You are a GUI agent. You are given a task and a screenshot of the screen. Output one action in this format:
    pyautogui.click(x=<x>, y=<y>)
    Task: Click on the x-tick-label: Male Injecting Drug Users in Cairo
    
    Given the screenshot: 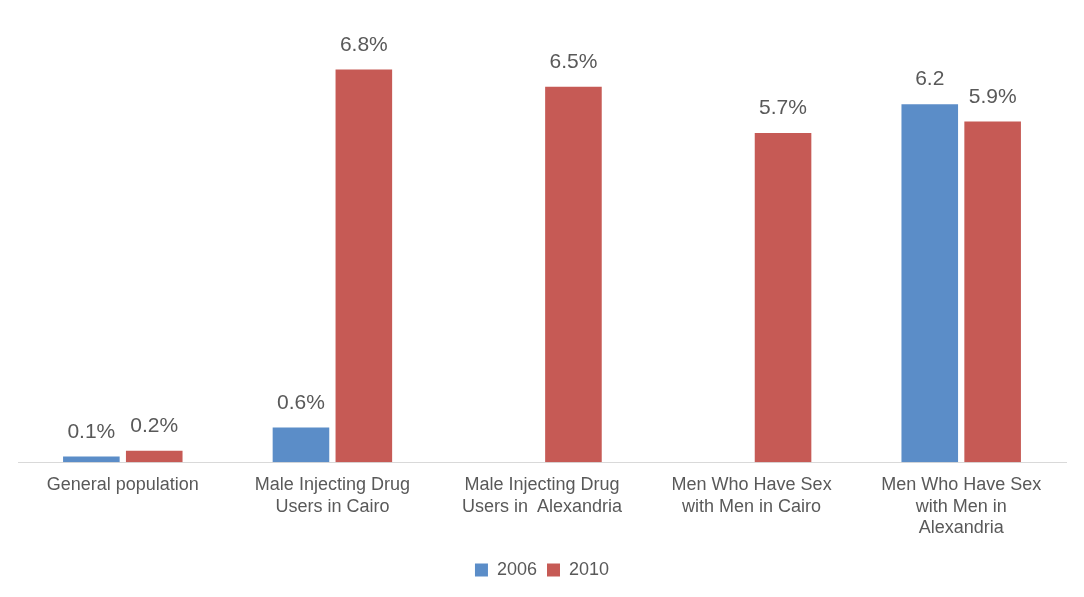 What is the action you would take?
    pyautogui.click(x=332, y=494)
    